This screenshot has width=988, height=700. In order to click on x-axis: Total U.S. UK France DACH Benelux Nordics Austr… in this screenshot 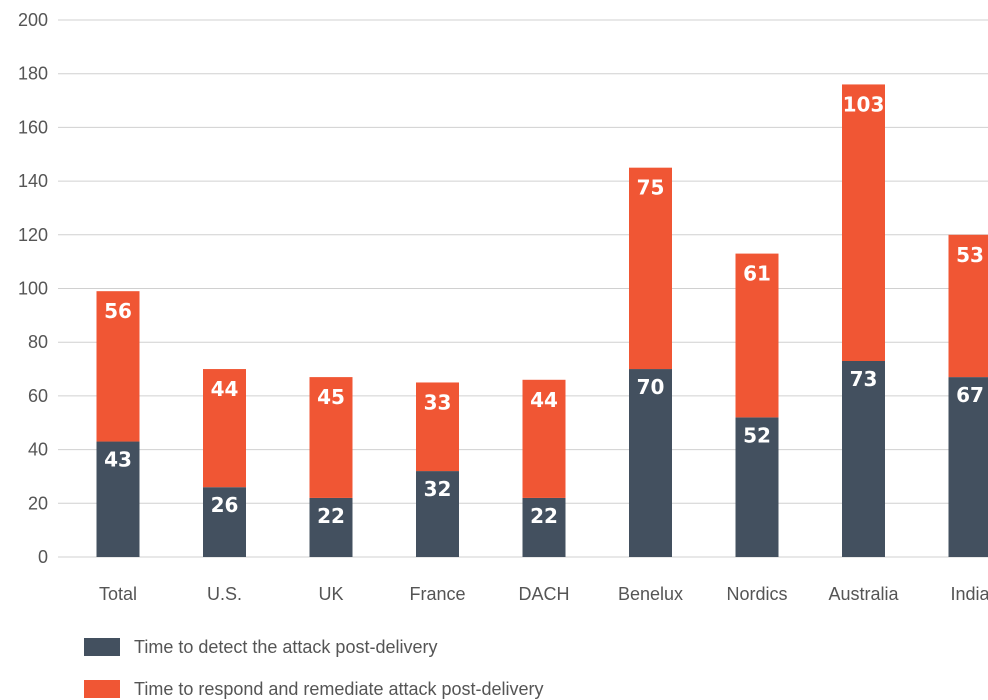, I will do `click(543, 594)`.